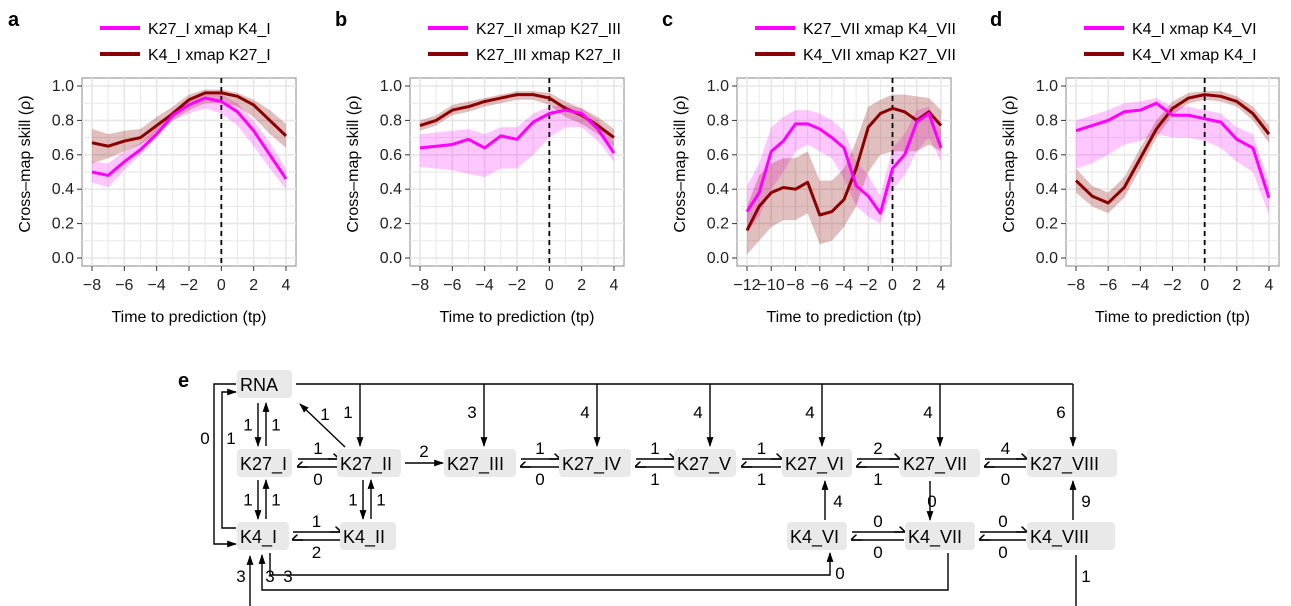 Image resolution: width=1291 pixels, height=606 pixels. I want to click on node-k27-v-box, so click(705, 463).